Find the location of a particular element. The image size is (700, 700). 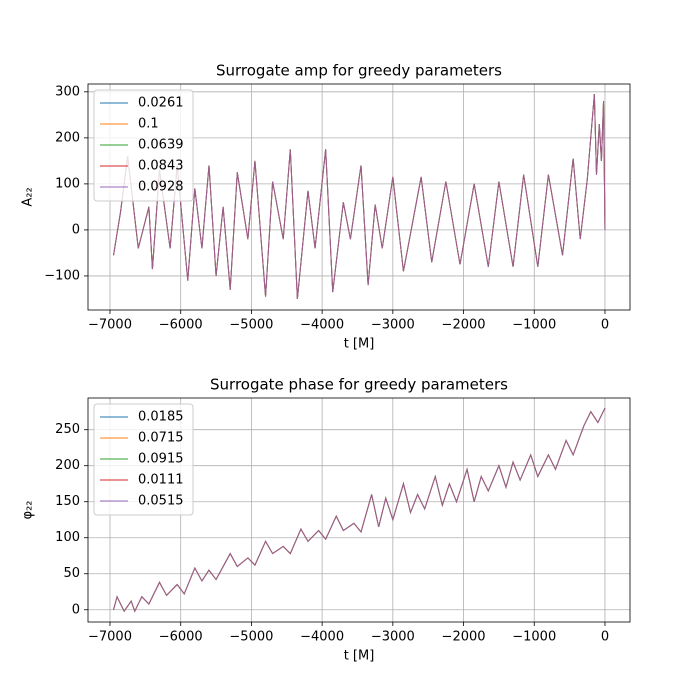

legend: 0.0185 0.0715 0.0915 0.0111 0.0515 is located at coordinates (143, 459).